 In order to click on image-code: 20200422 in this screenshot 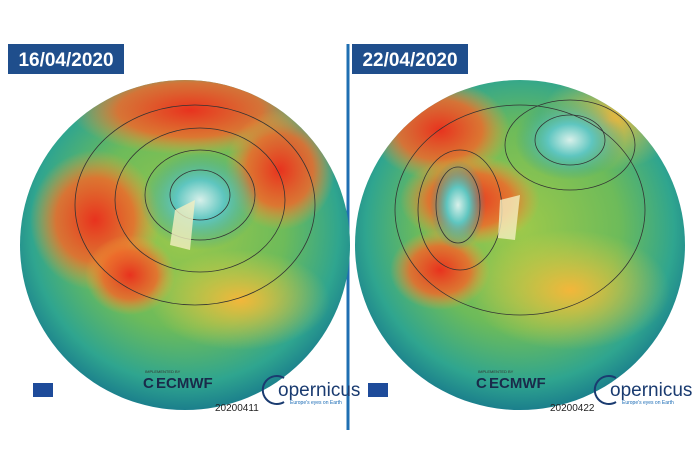, I will do `click(572, 408)`.